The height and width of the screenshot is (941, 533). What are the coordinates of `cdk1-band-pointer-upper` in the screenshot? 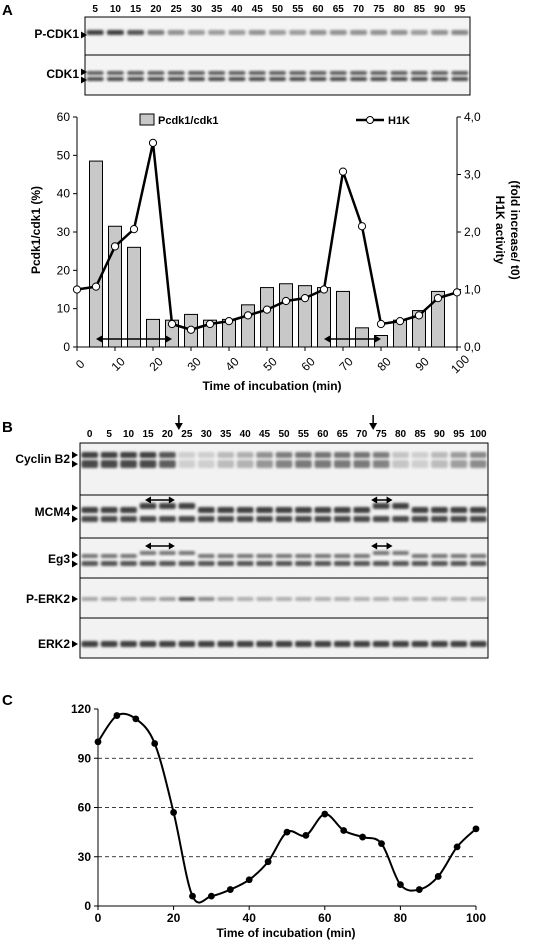 It's located at (84, 72).